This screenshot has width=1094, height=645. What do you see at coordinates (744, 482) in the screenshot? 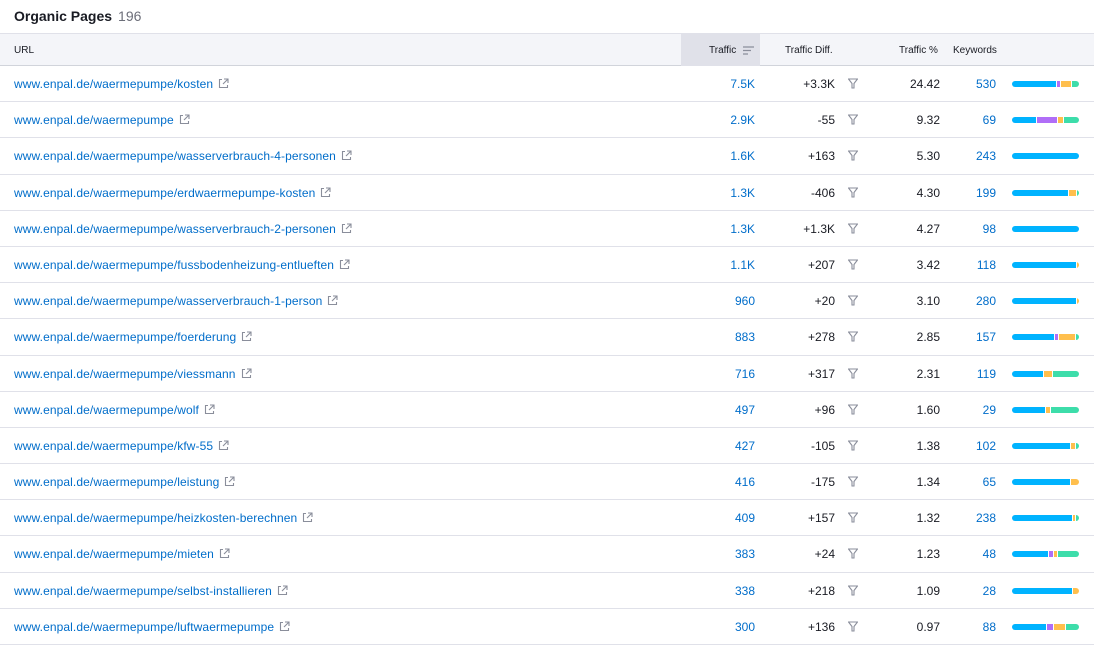
I see `traffic-value: 416` at bounding box center [744, 482].